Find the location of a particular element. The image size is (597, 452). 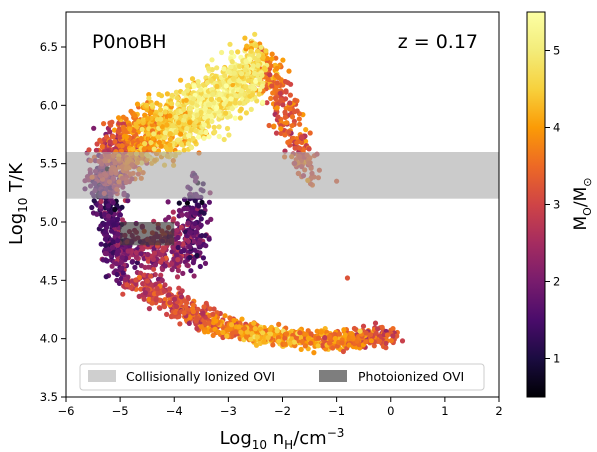

y-axis-ticks: 3.5 4.0 4.5 5.0 5.5 6.0 6.5 is located at coordinates (53, 222).